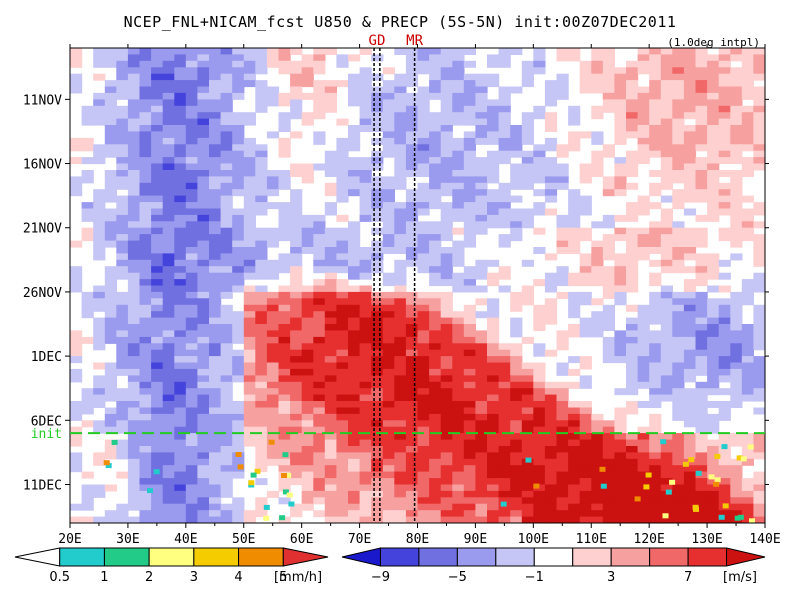 The image size is (800, 600). Describe the element at coordinates (740, 517) in the screenshot. I see `precip-cell` at that location.